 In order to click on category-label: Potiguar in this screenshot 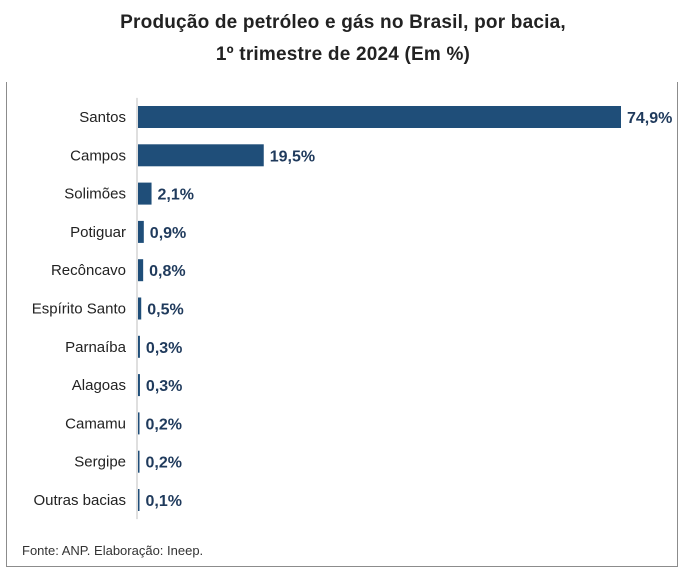, I will do `click(98, 232)`.